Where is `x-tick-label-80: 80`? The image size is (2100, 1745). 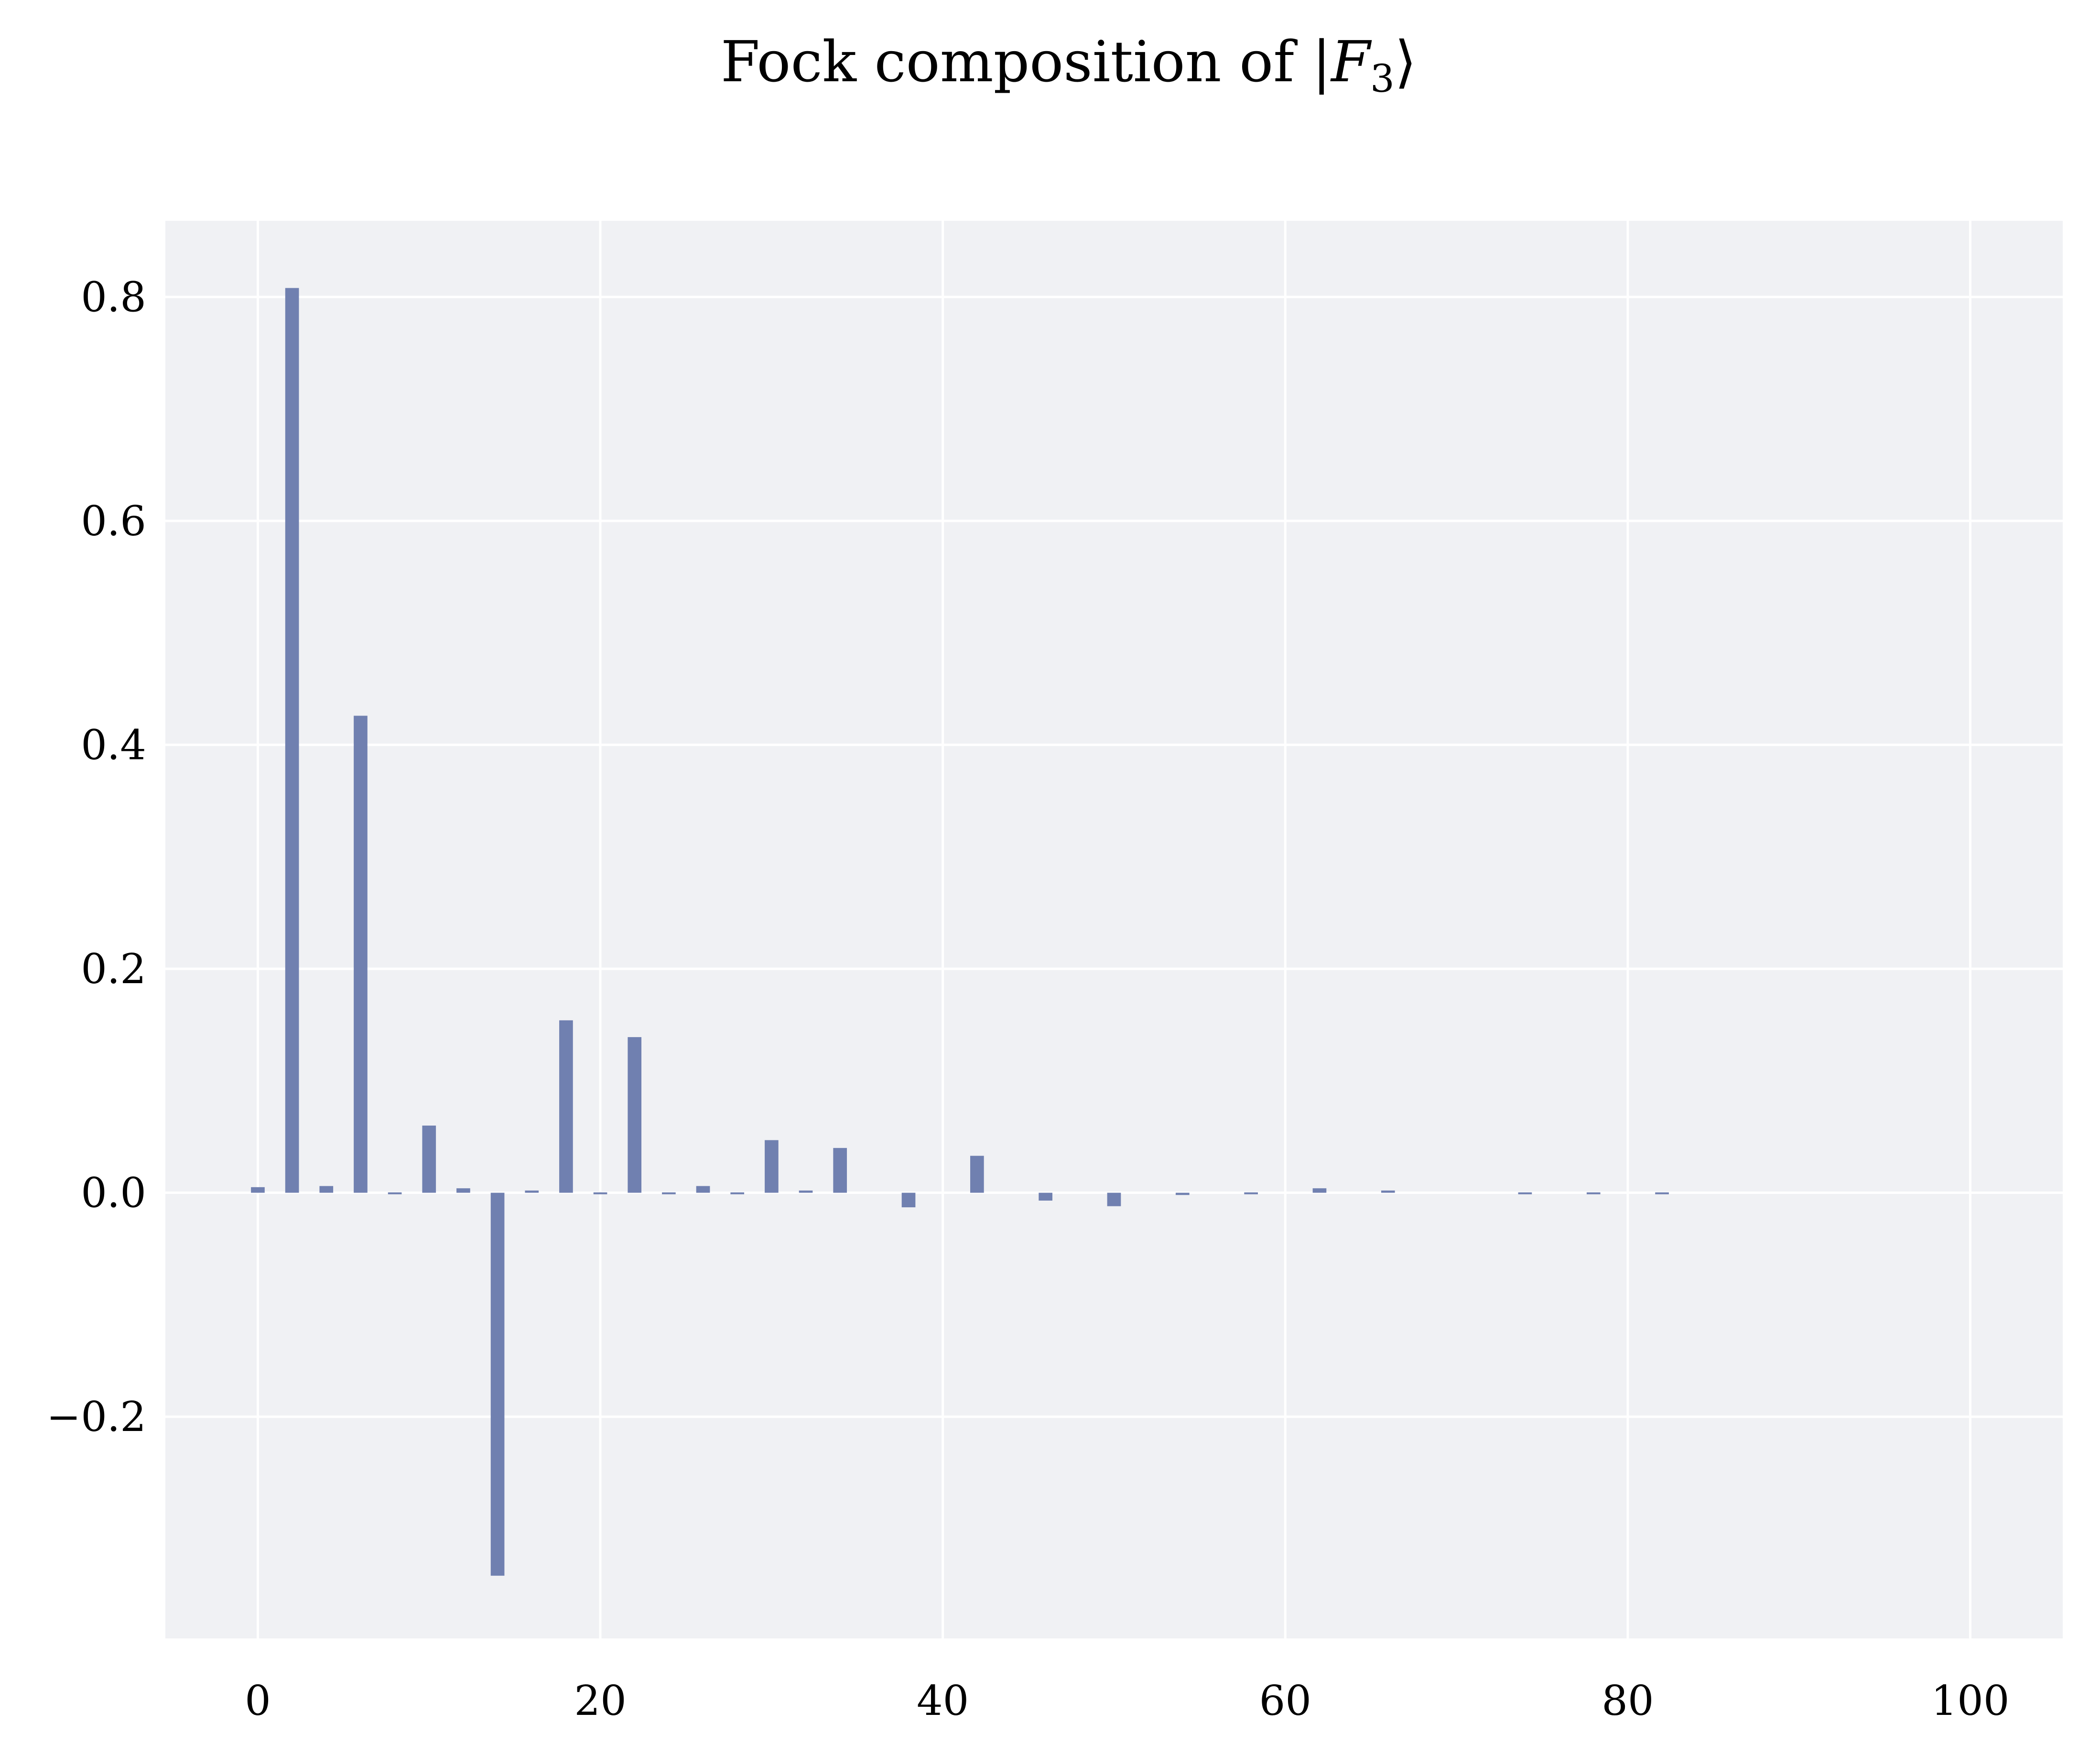
x-tick-label-80: 80 is located at coordinates (1628, 1701).